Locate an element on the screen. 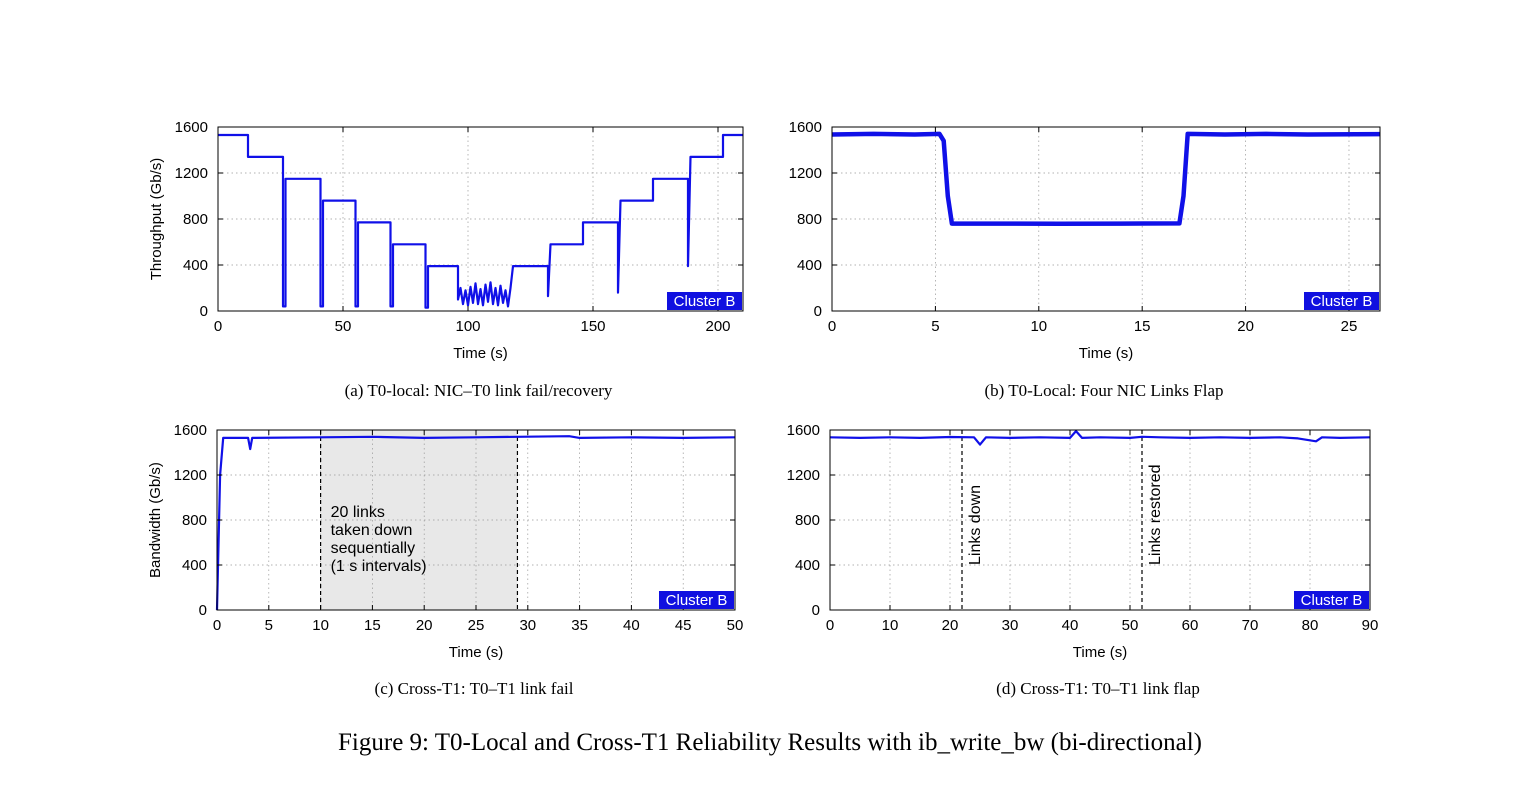 The height and width of the screenshot is (790, 1540). x-tick-label: 45 is located at coordinates (683, 625).